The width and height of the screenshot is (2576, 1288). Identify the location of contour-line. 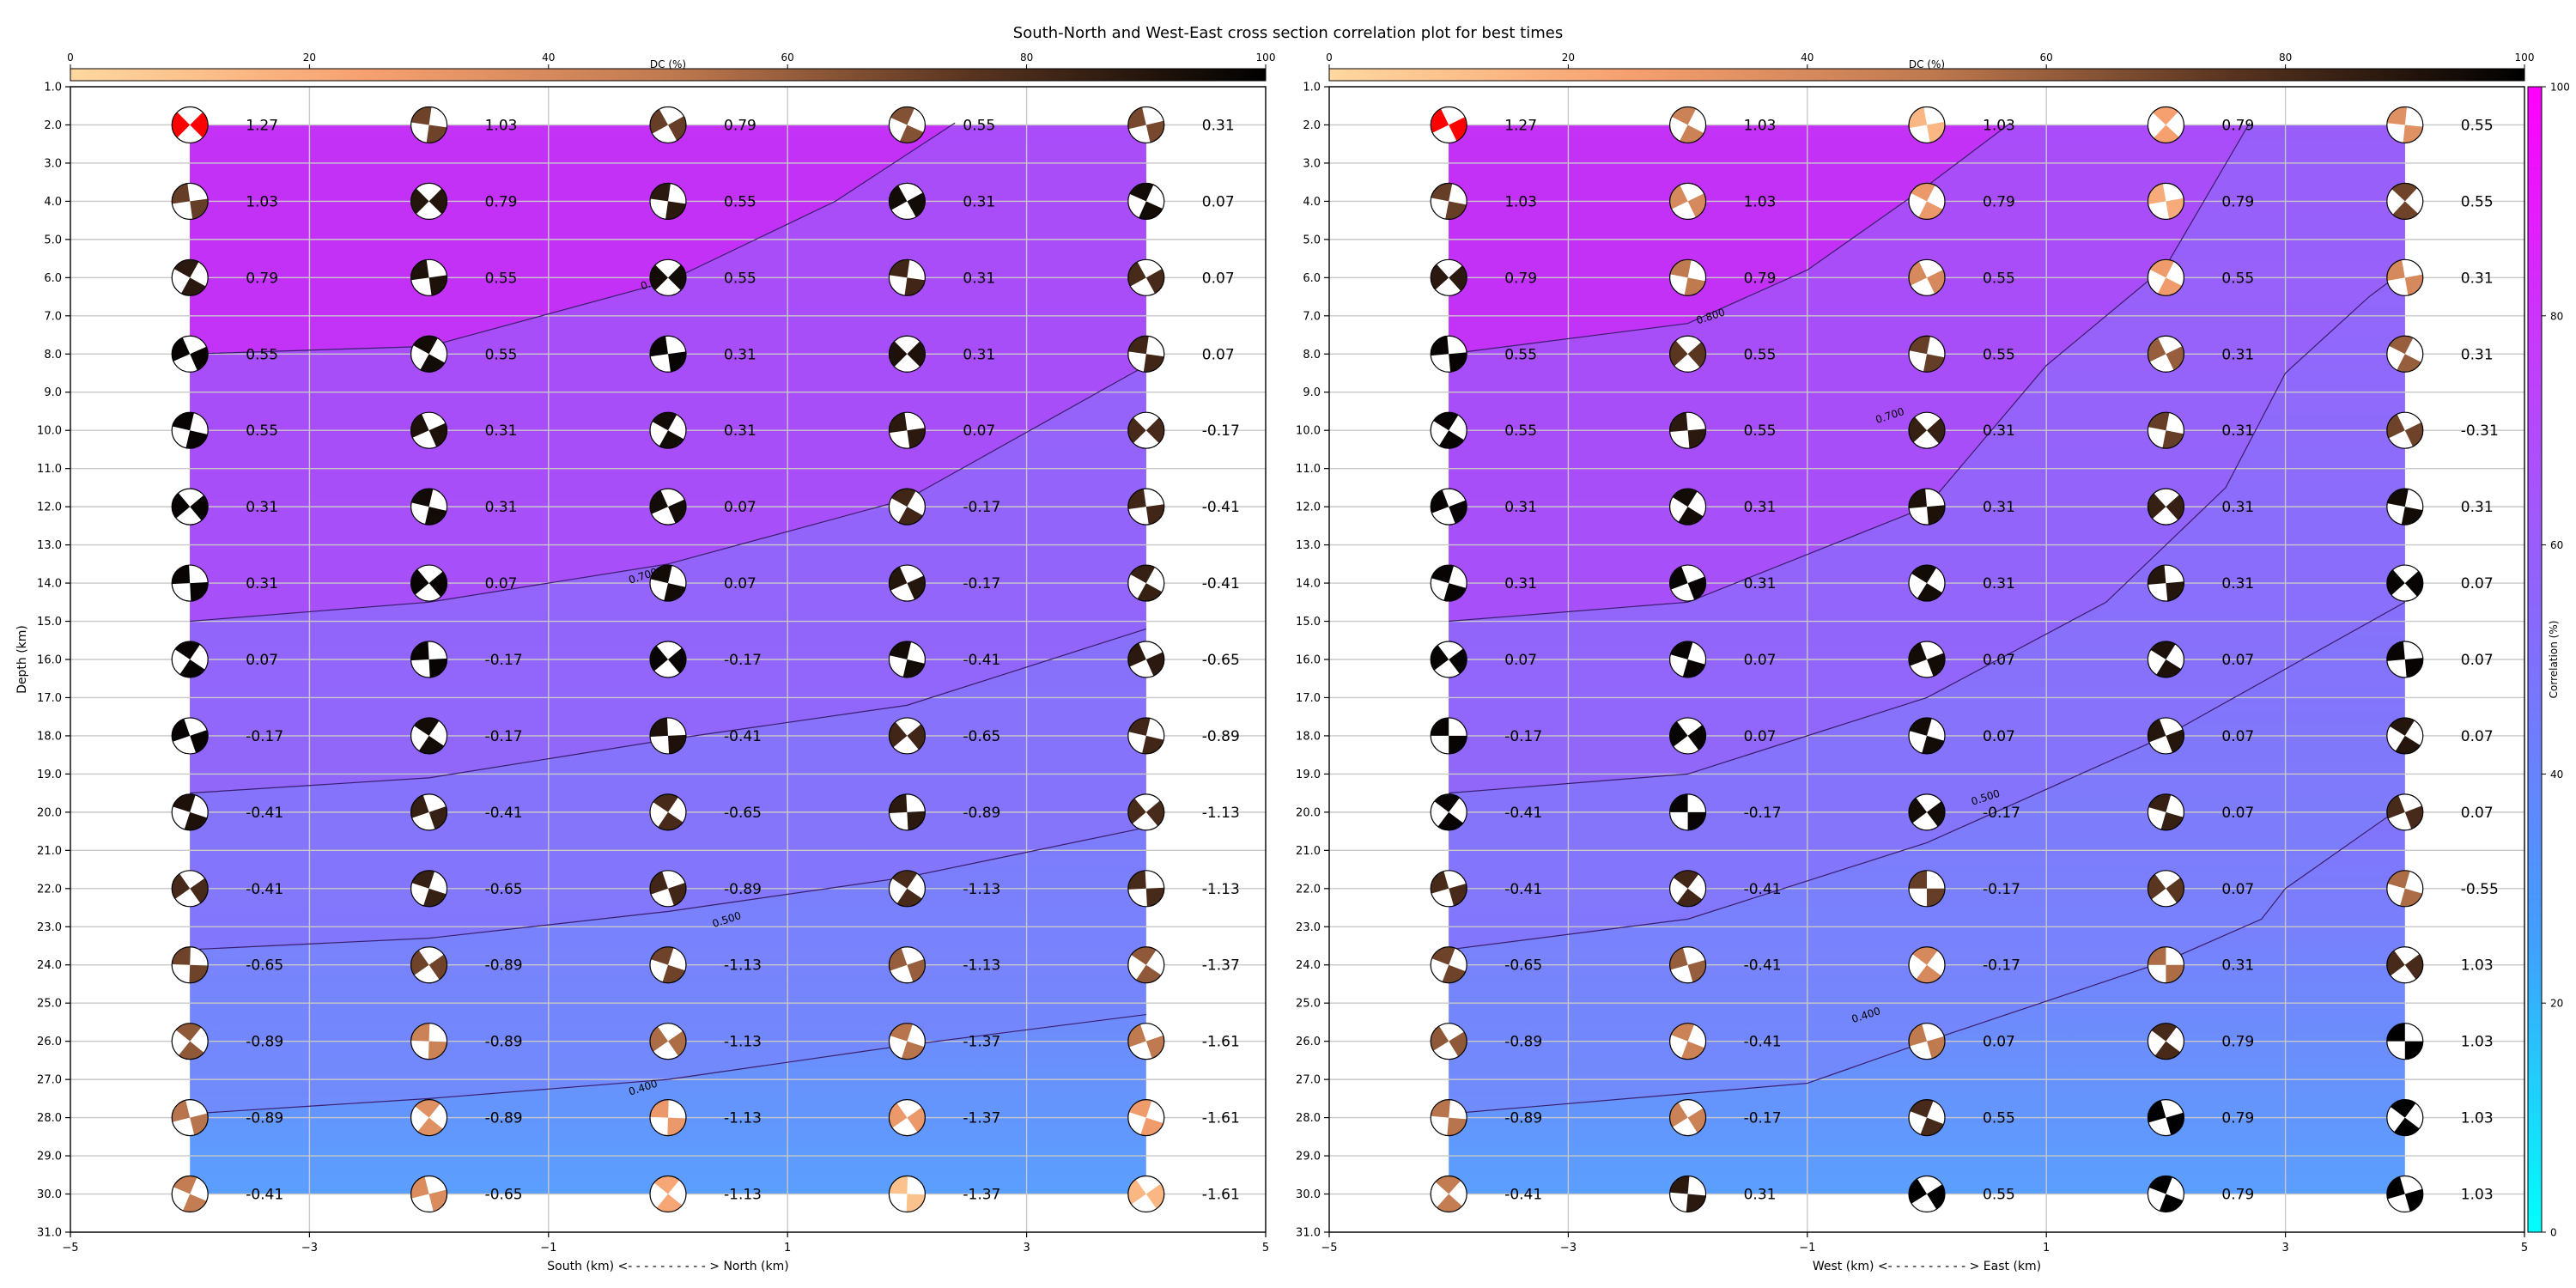
(1928, 776).